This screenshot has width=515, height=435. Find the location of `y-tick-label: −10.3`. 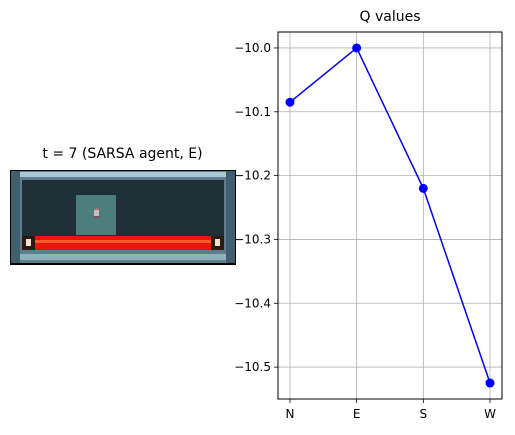

y-tick-label: −10.3 is located at coordinates (252, 239).